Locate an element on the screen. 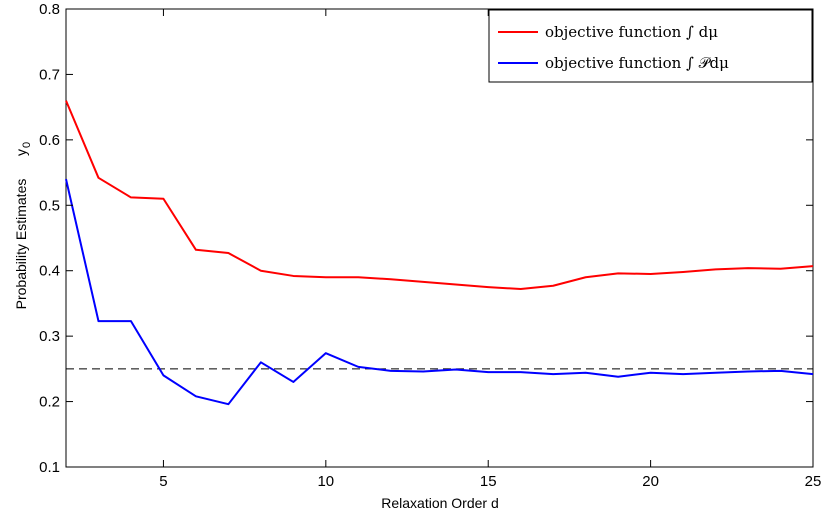  y-tick-label-0: 0.1 is located at coordinates (49, 467).